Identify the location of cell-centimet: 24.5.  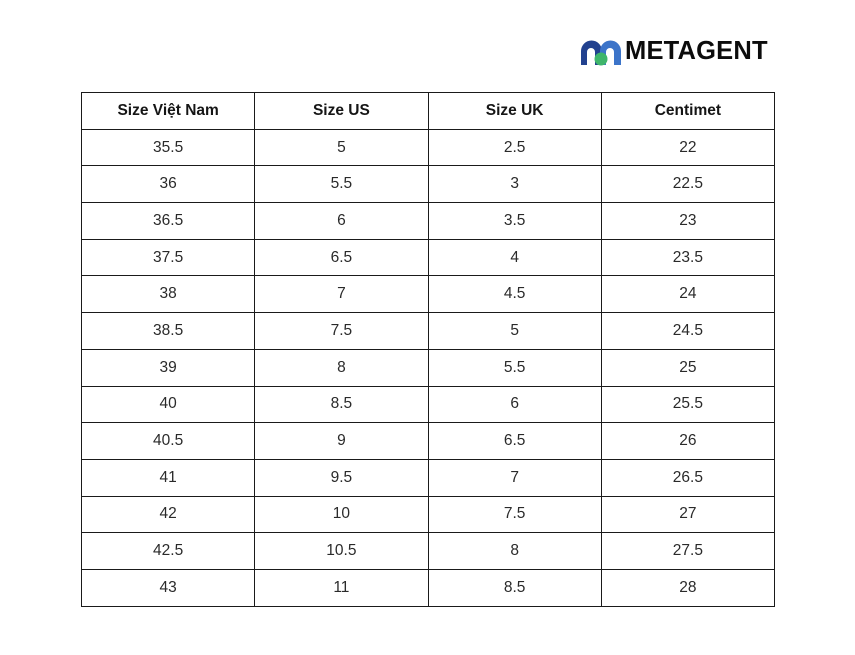
(688, 331).